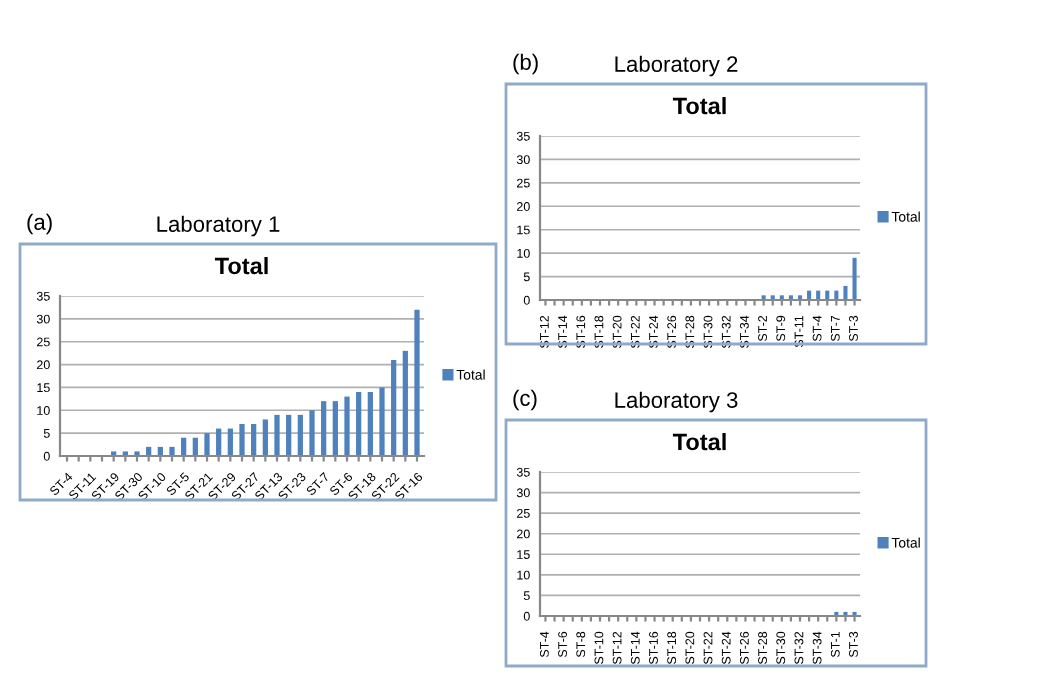 Image resolution: width=1038 pixels, height=694 pixels. What do you see at coordinates (676, 66) in the screenshot?
I see `chart-subtitle: Laboratory 2` at bounding box center [676, 66].